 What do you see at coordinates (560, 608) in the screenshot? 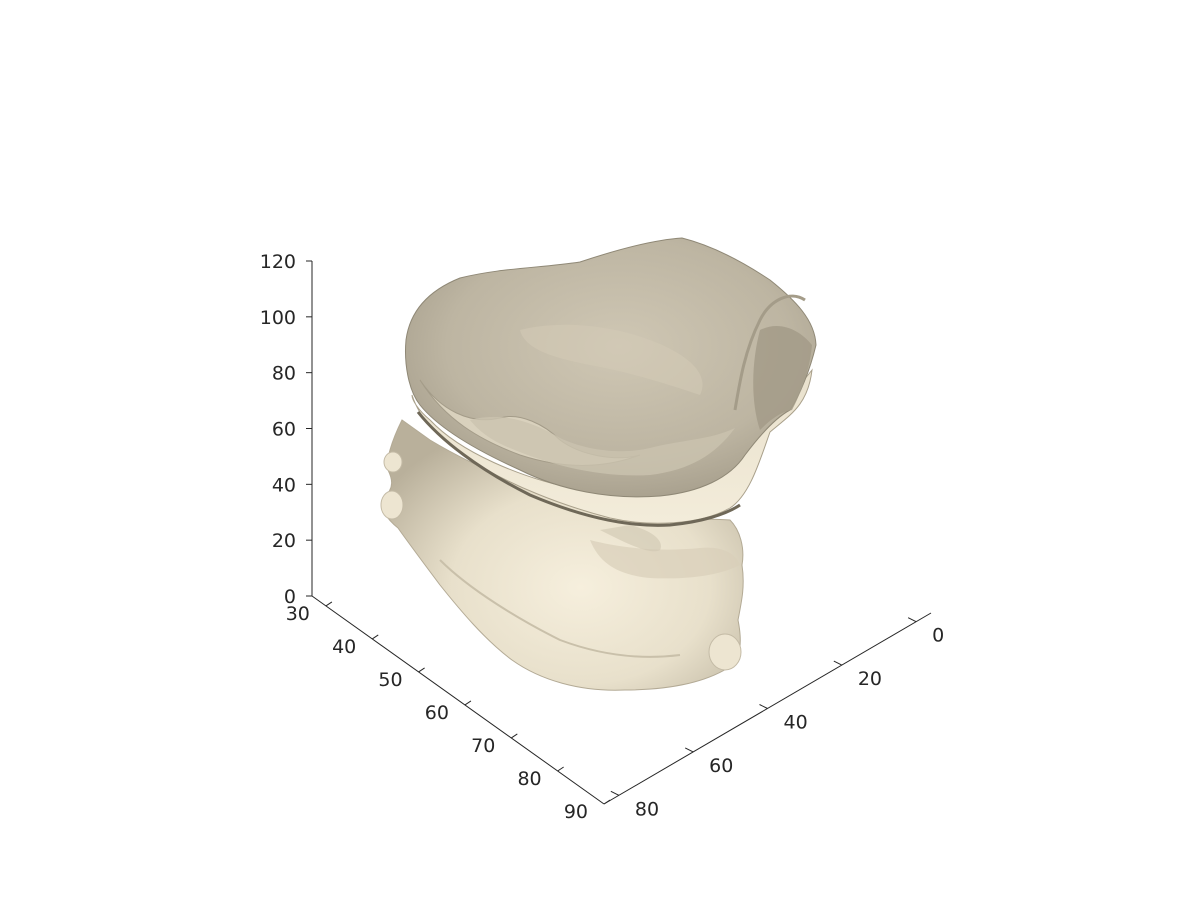
I see `lower-bone-ridge` at bounding box center [560, 608].